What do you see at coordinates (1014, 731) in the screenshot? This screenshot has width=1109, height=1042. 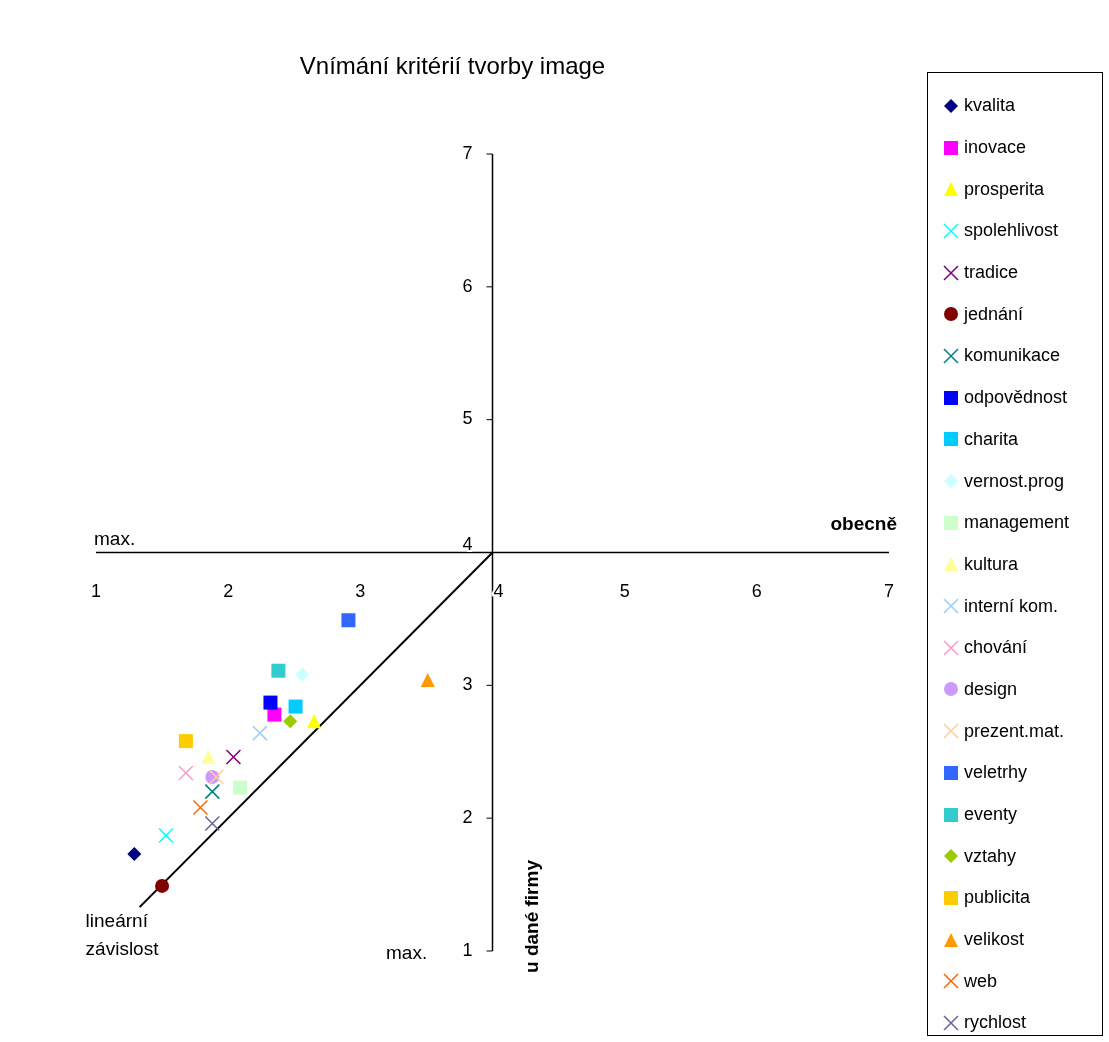 I see `legend-label: prezent.mat.` at bounding box center [1014, 731].